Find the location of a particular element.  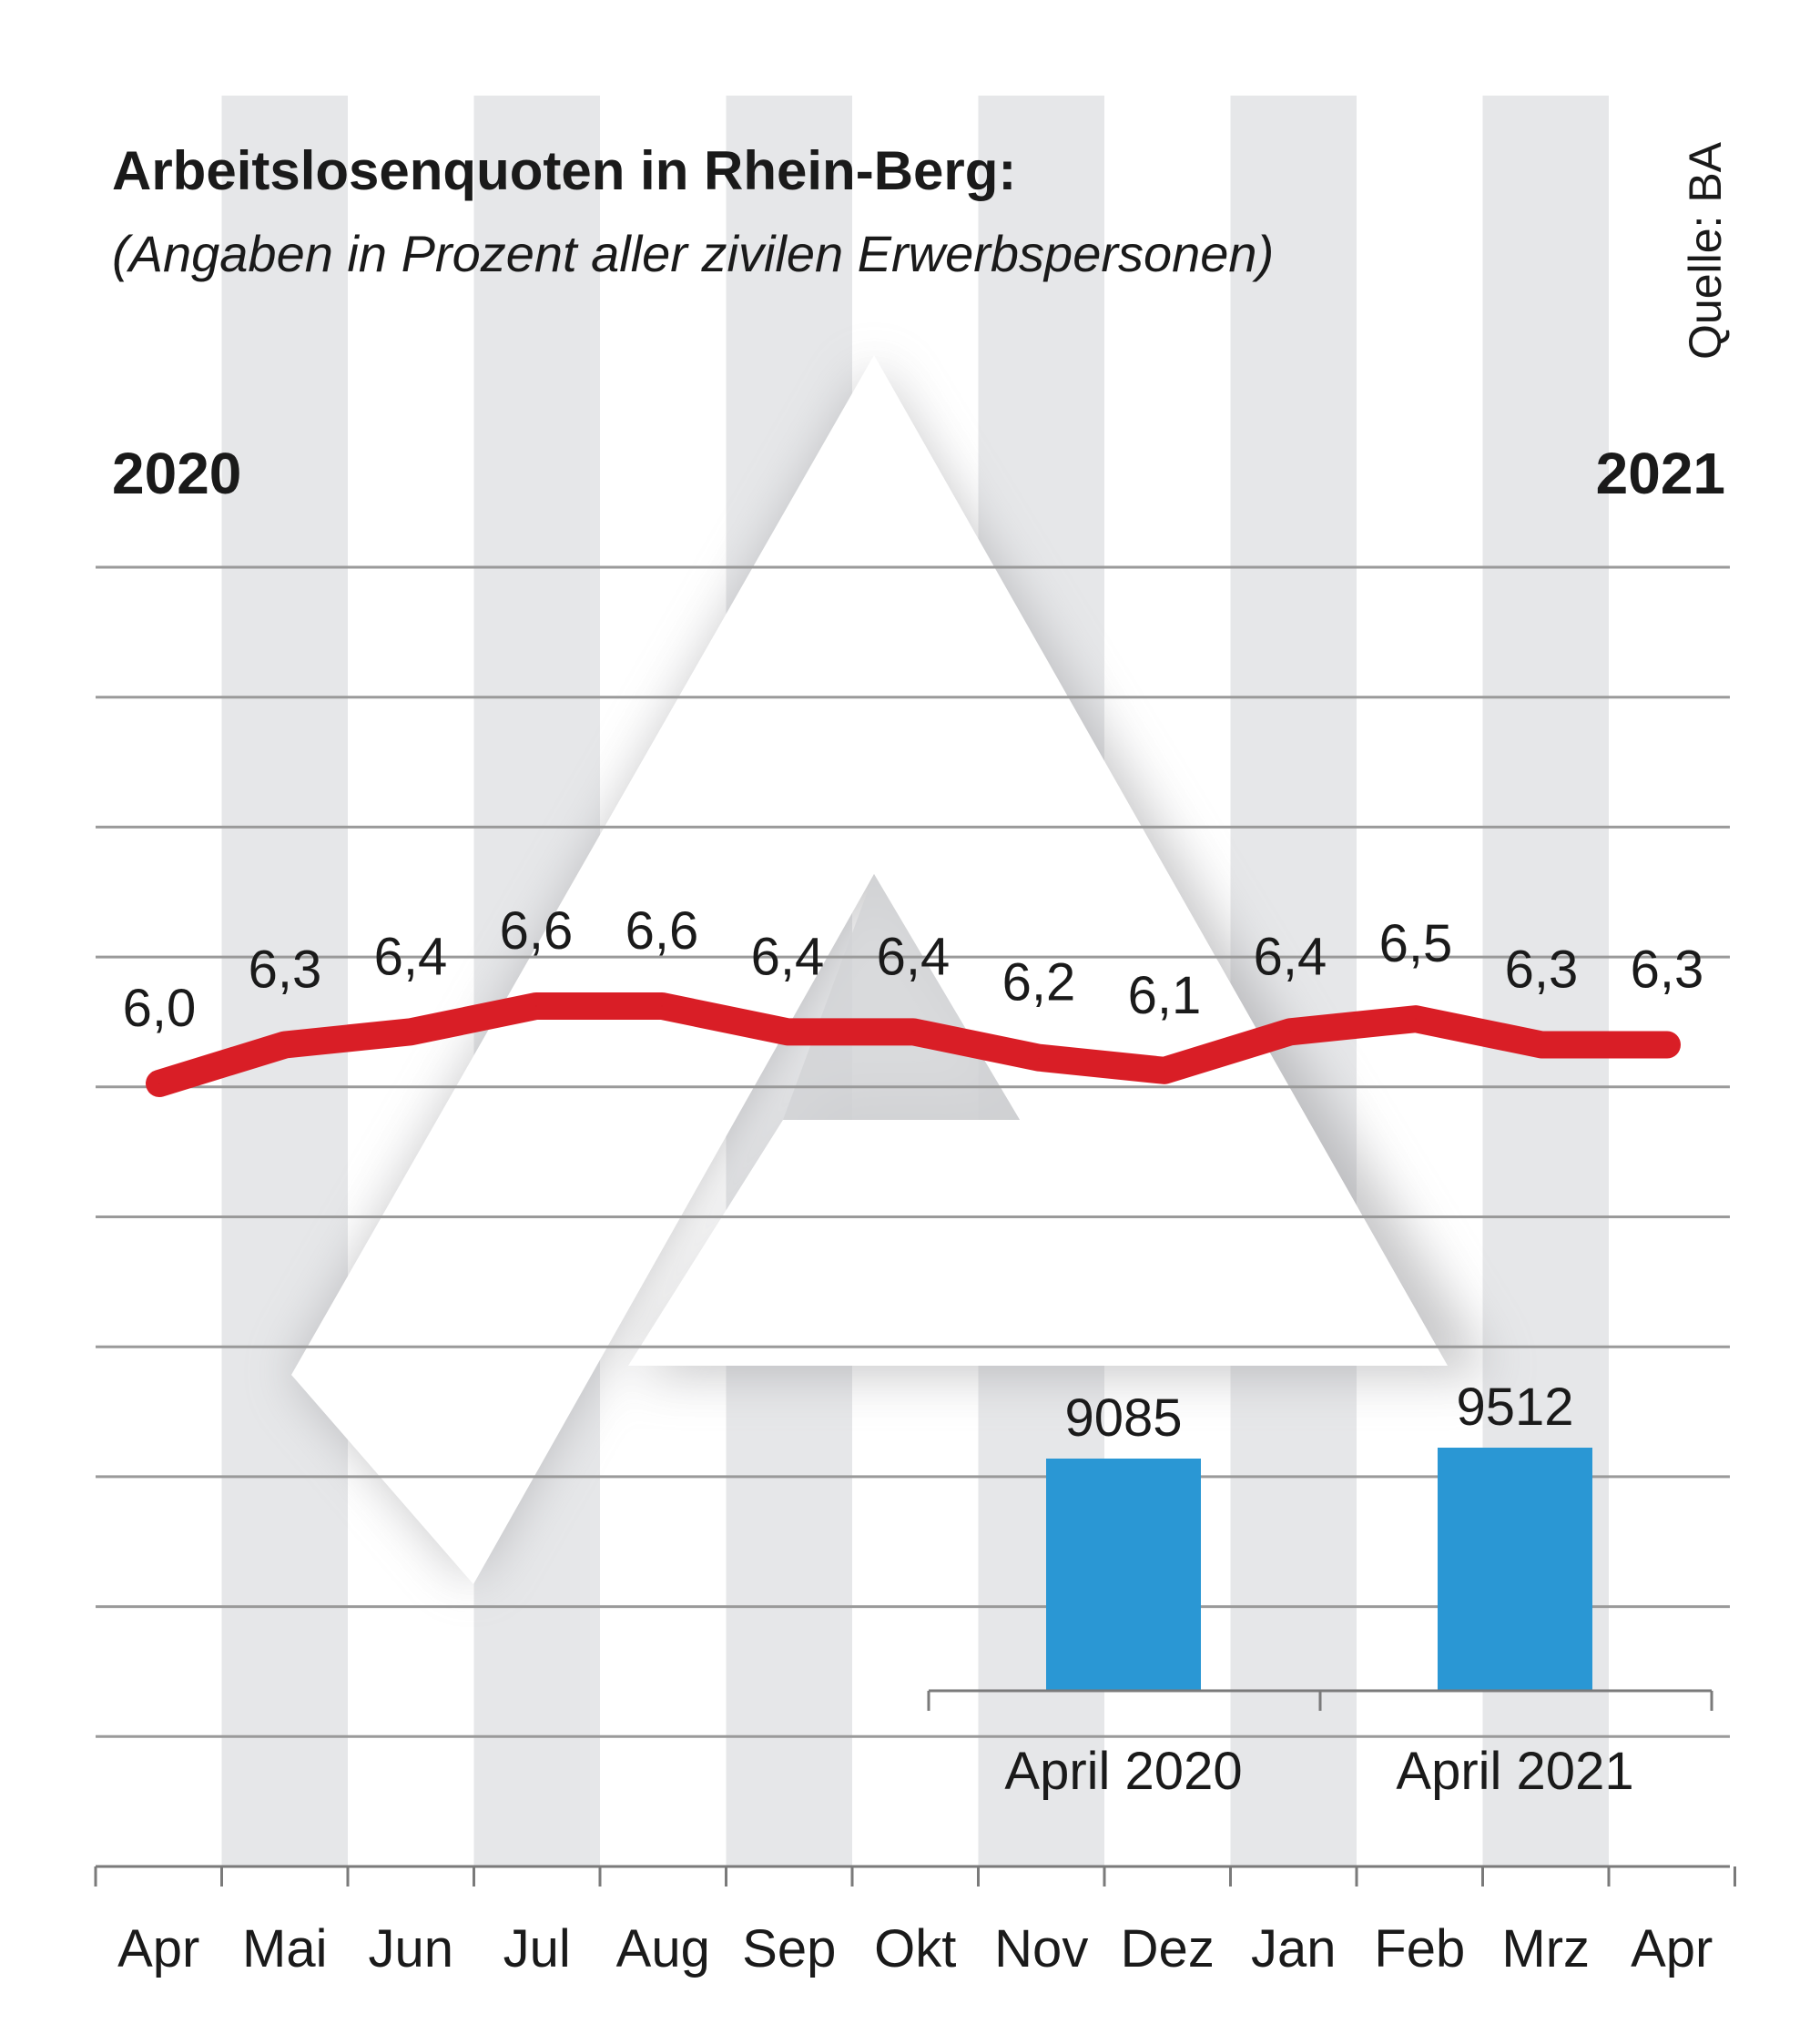

line-series: 6,0 6,3 6,4 6,6 6,6 6,4 6,4 6,2 6,1 6,4 6,5 6,3 6,3 is located at coordinates (914, 999).